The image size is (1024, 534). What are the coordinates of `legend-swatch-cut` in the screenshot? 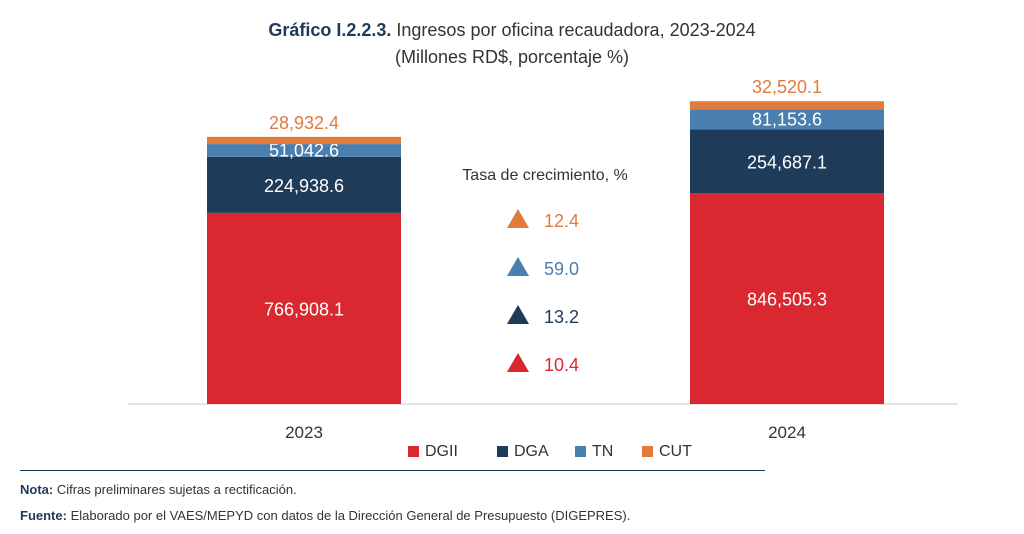 It's located at (647, 451).